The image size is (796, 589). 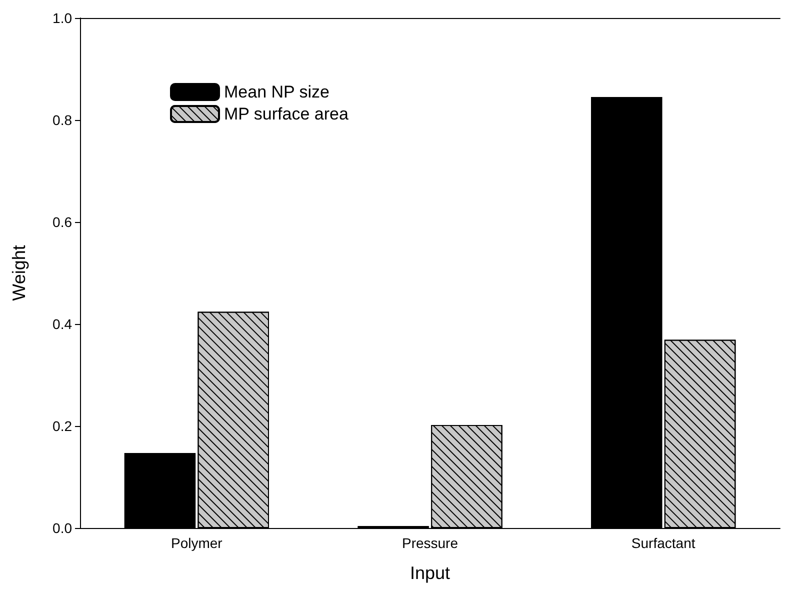 What do you see at coordinates (62, 324) in the screenshot?
I see `y-tick-label: 0.4` at bounding box center [62, 324].